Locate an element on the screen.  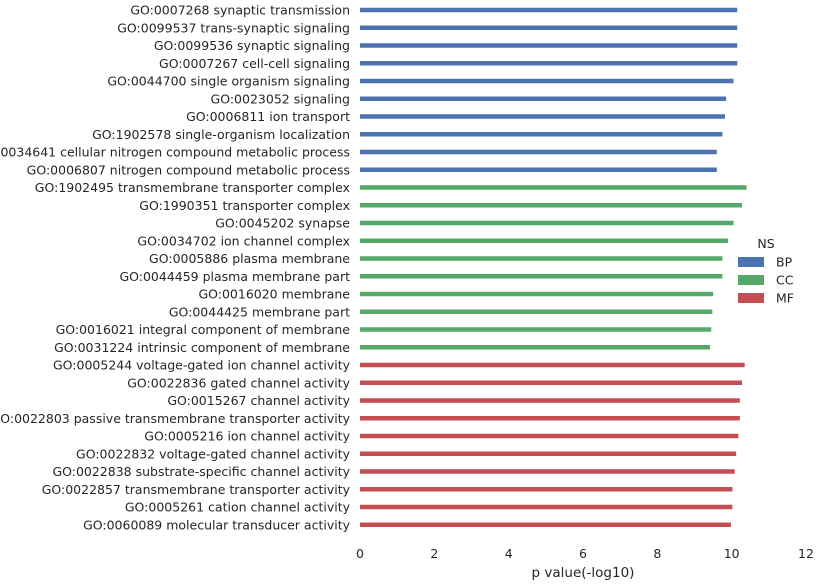
x-tick-label: 4 is located at coordinates (509, 553).